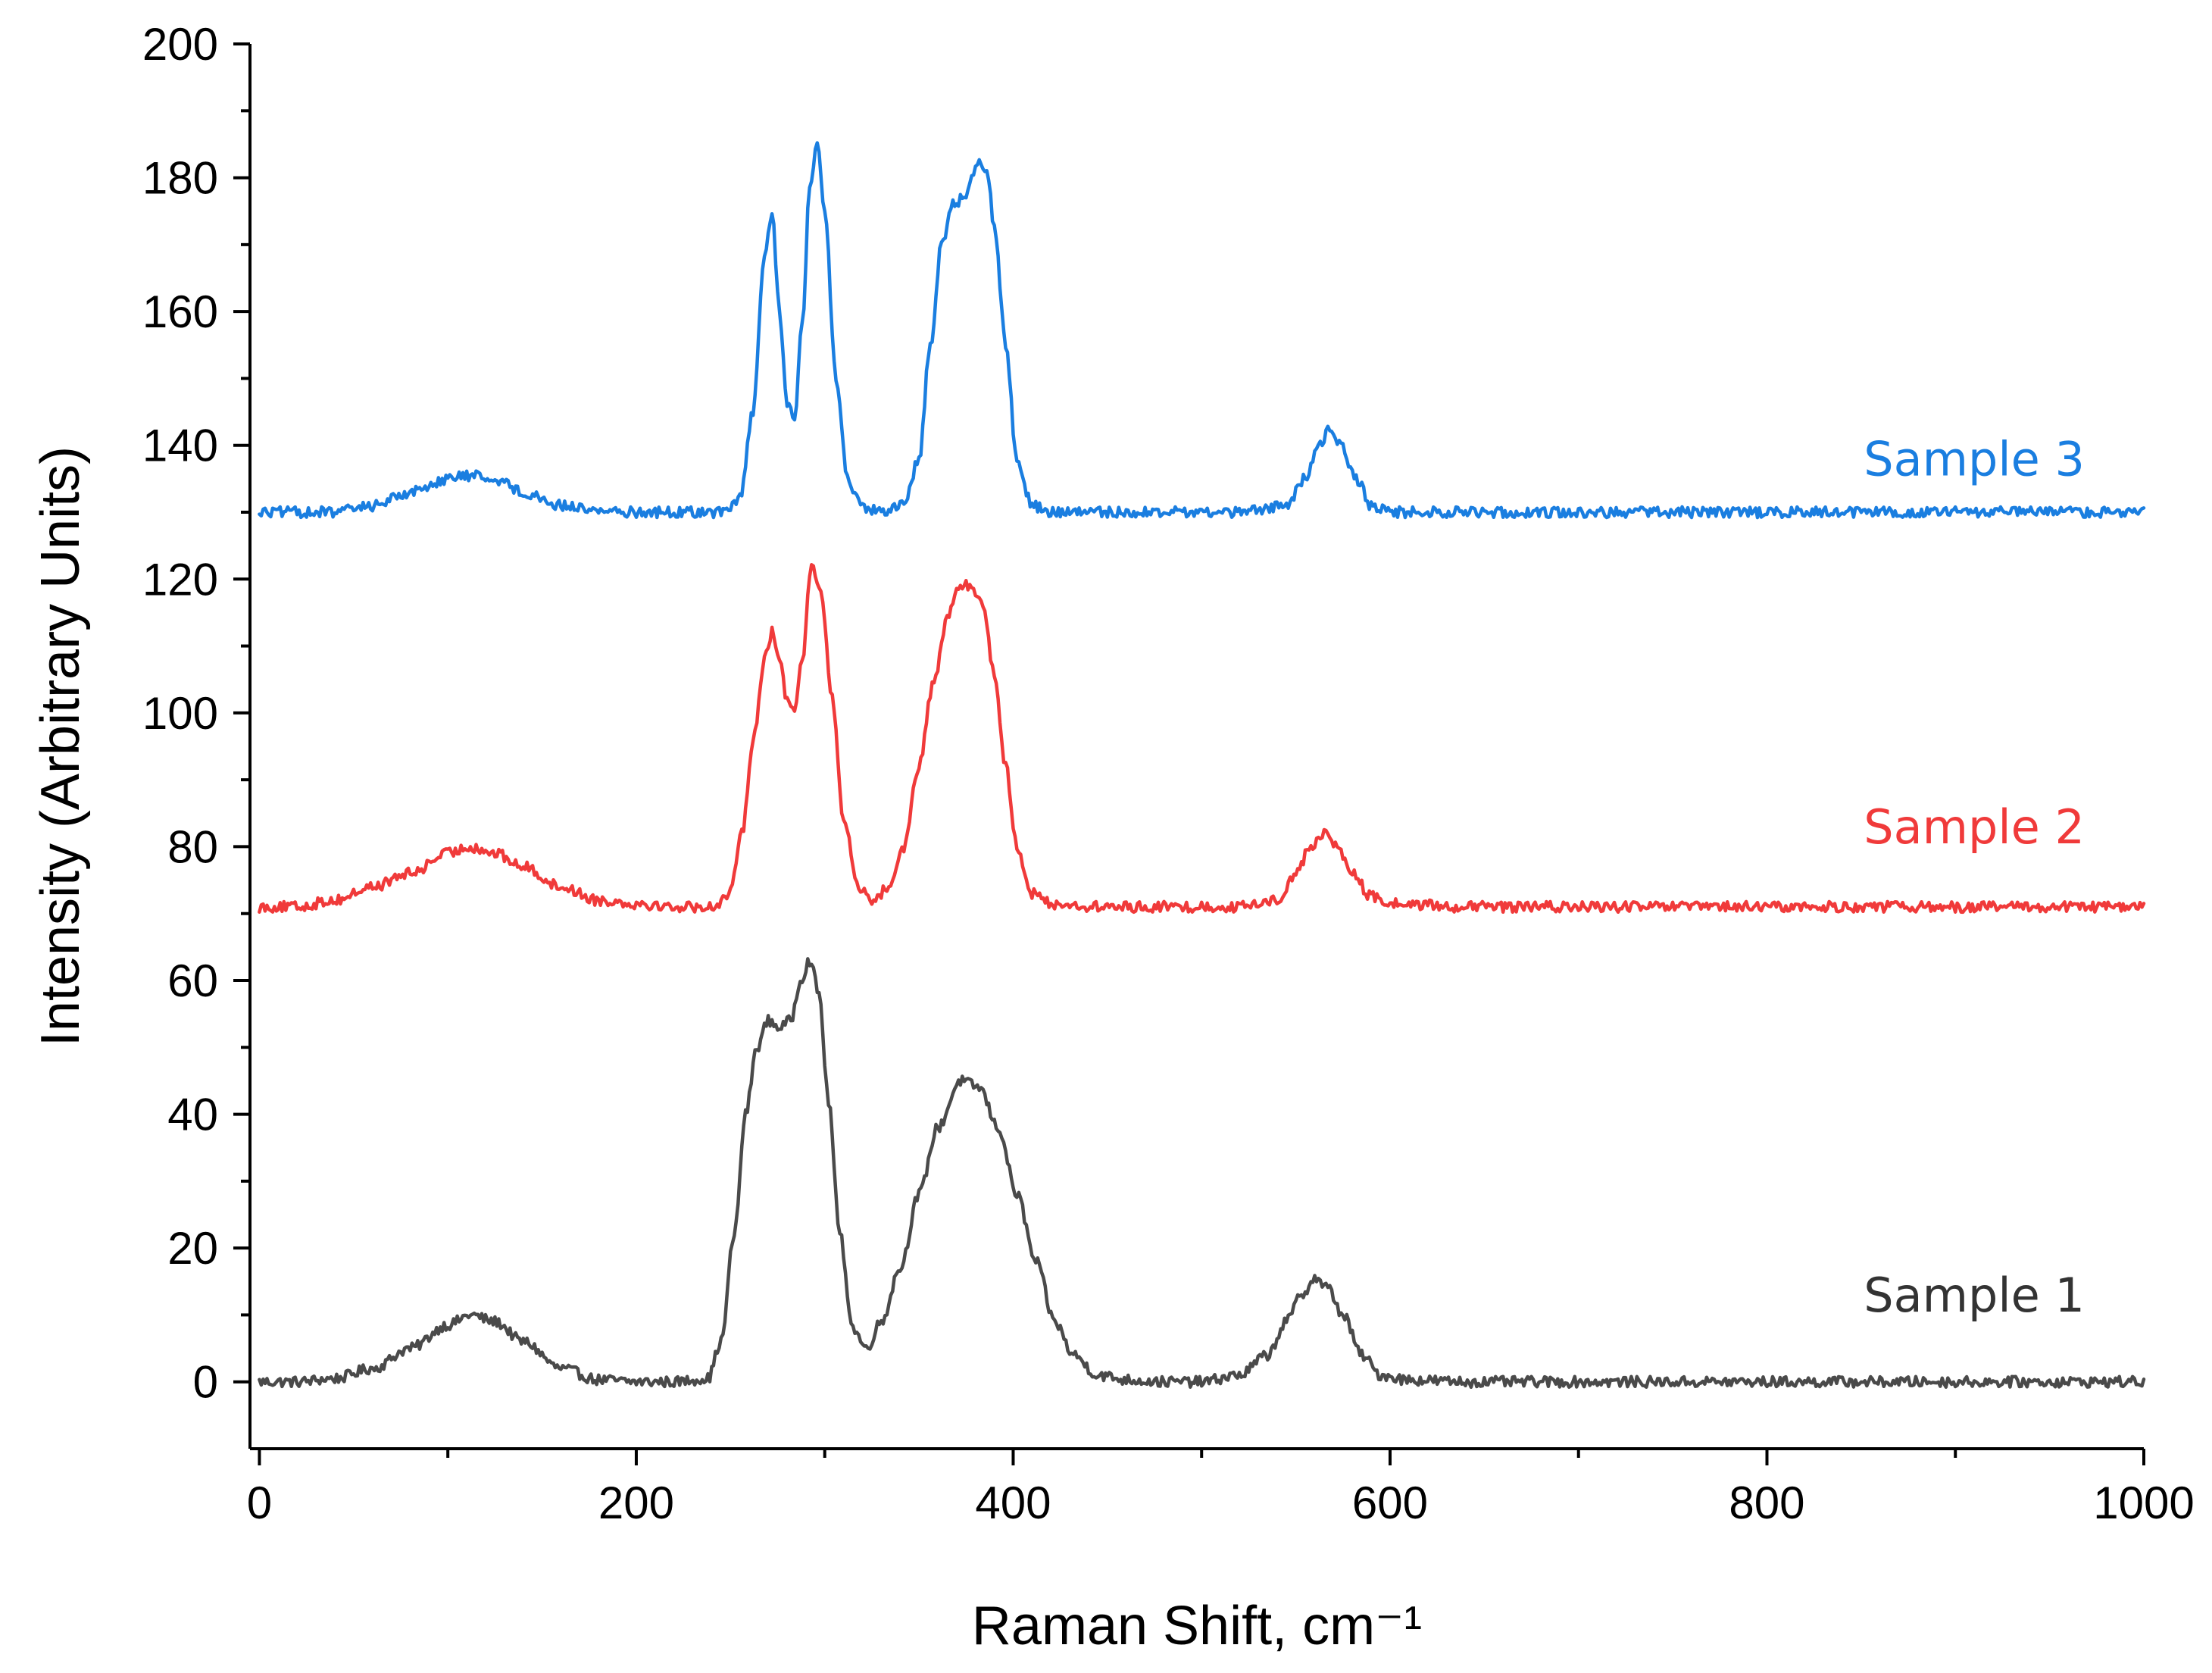  I want to click on y-tick-label: 160, so click(180, 312).